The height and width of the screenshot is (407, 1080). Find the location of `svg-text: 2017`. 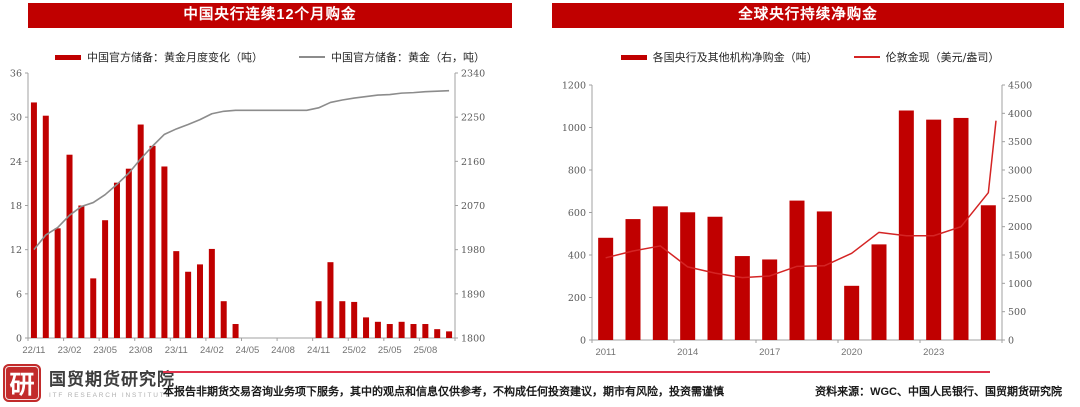

svg-text: 2017 is located at coordinates (769, 352).